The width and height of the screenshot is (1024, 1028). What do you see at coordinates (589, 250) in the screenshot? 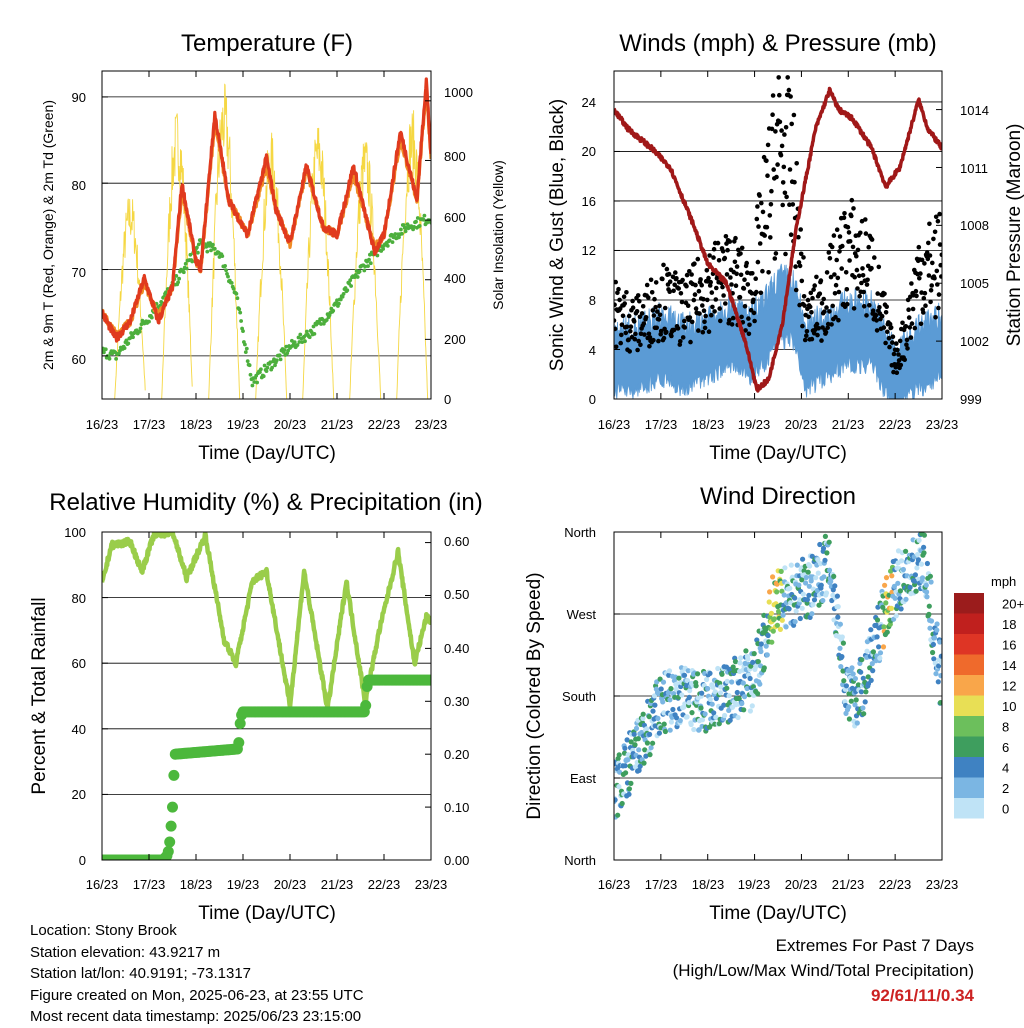
I see `wind-ytick-12: 12` at bounding box center [589, 250].